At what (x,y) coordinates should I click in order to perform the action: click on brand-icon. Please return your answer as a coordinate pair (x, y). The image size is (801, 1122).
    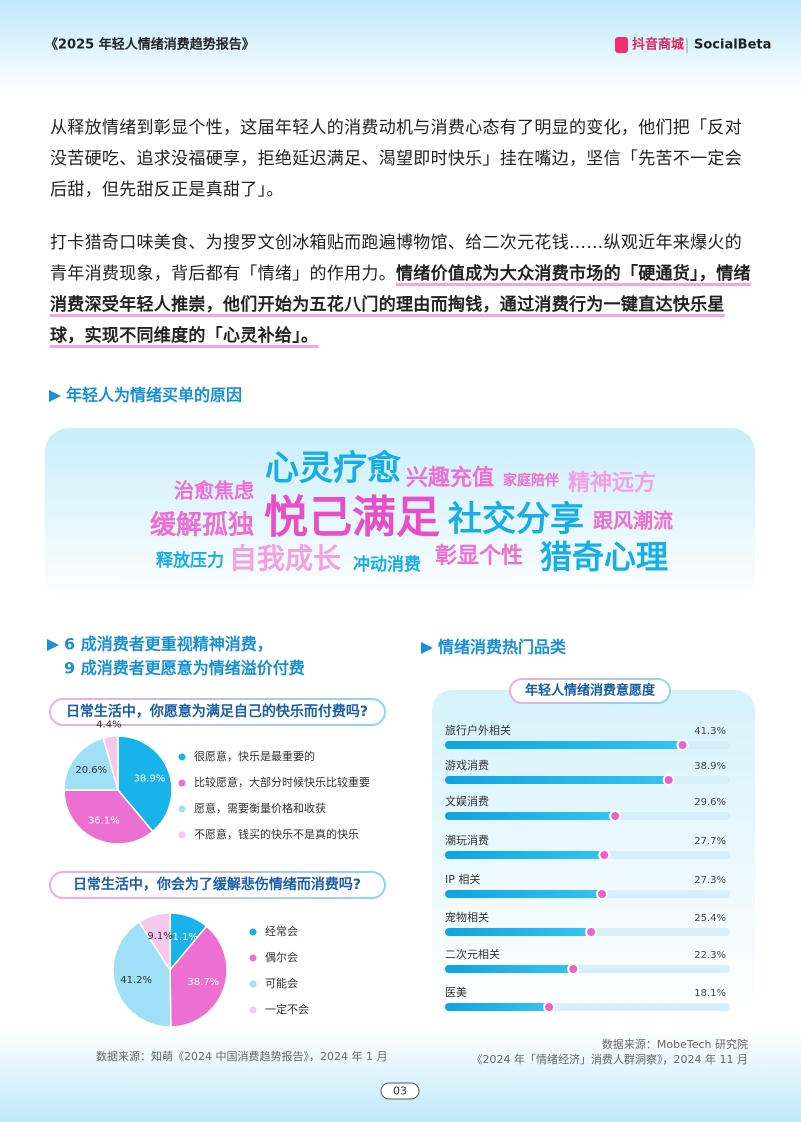
    Looking at the image, I should click on (621, 45).